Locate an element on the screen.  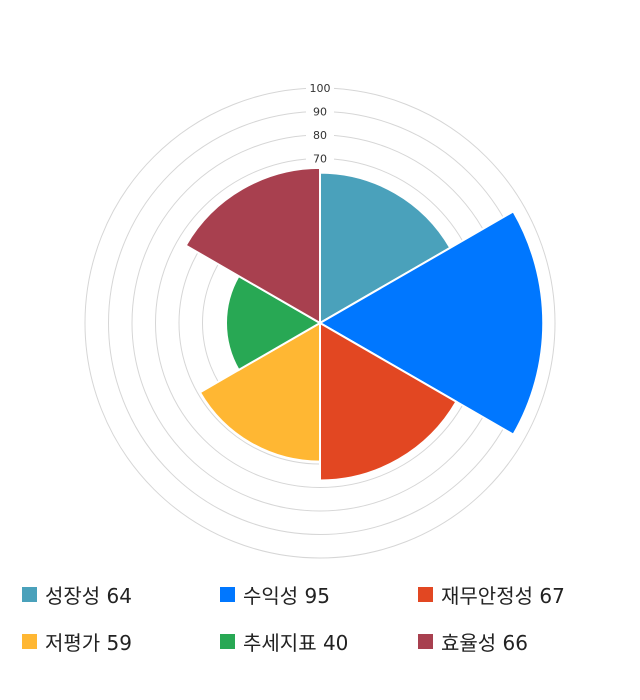
legend-label: 성장성 64 is located at coordinates (89, 596).